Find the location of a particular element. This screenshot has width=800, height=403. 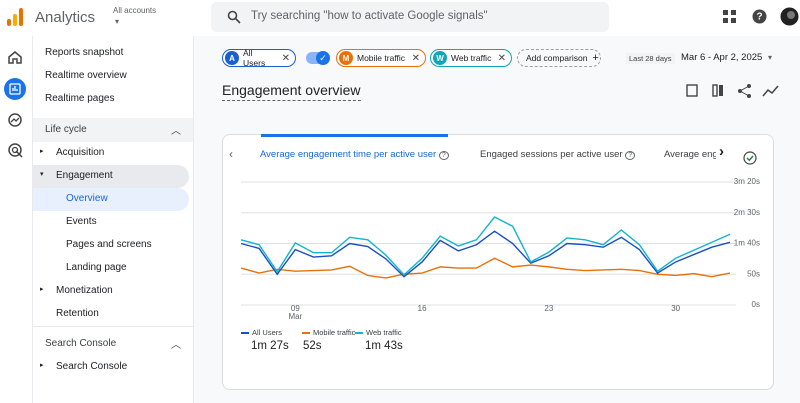

tab-label: Engaged sessions per active user is located at coordinates (551, 154).